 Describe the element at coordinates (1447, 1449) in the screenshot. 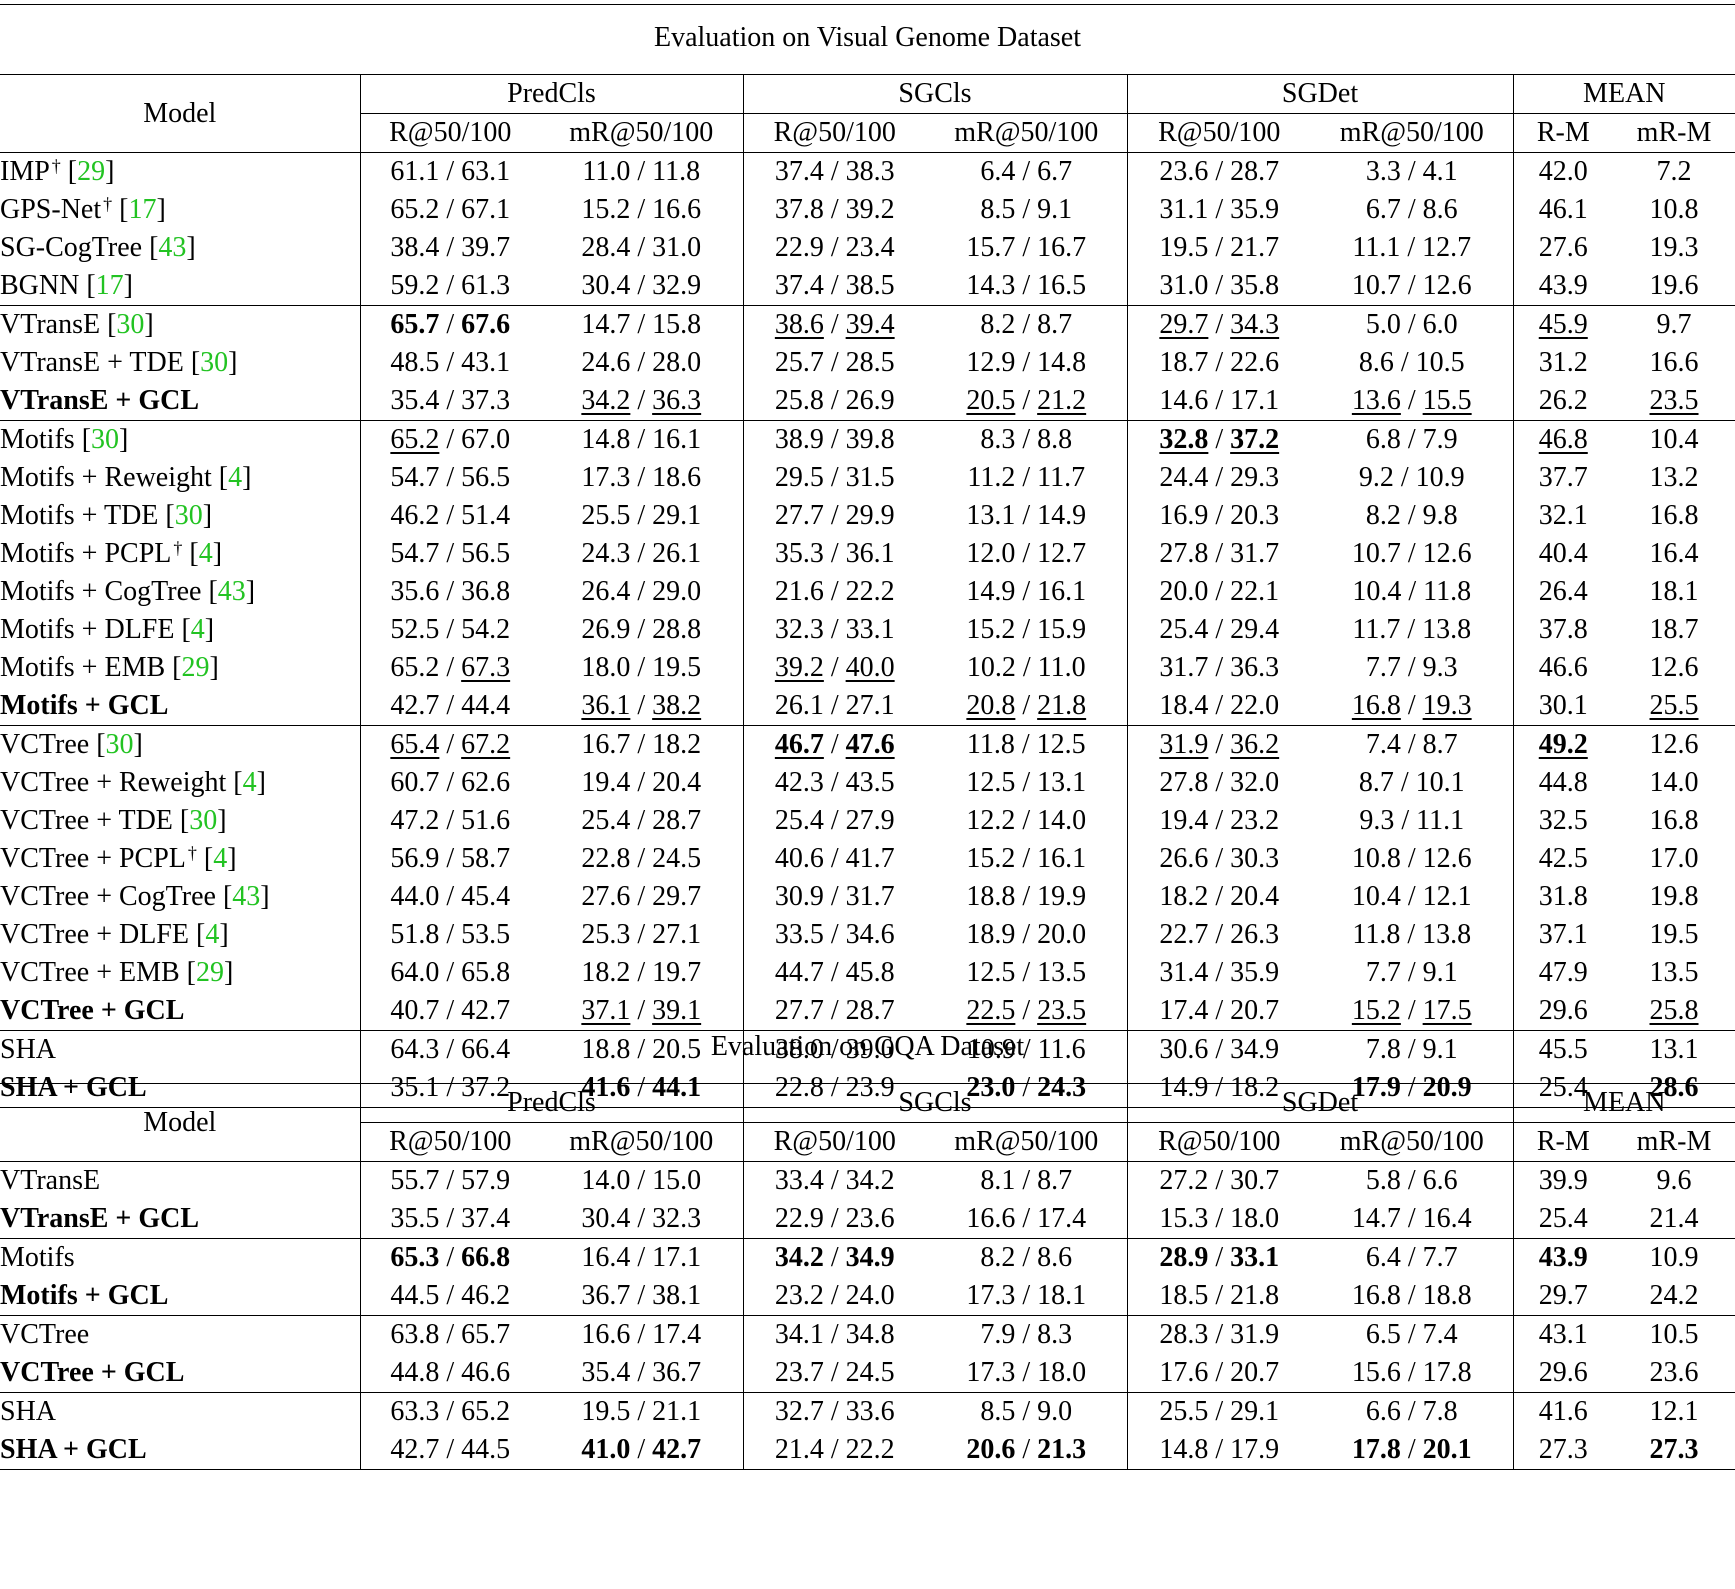

I see `value-part: 20.1` at that location.